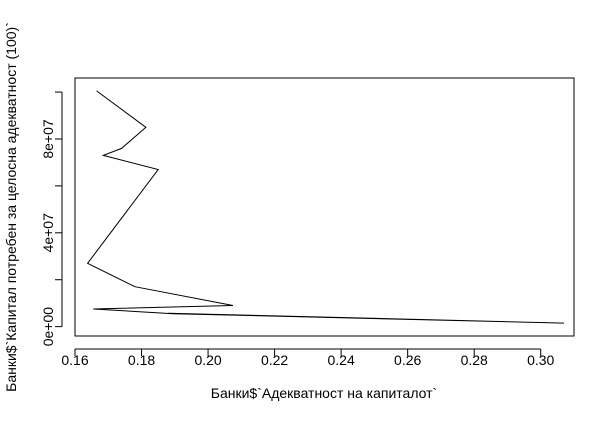  I want to click on y-axis: 0e+00 4e+07 8e+07, so click(51, 219).